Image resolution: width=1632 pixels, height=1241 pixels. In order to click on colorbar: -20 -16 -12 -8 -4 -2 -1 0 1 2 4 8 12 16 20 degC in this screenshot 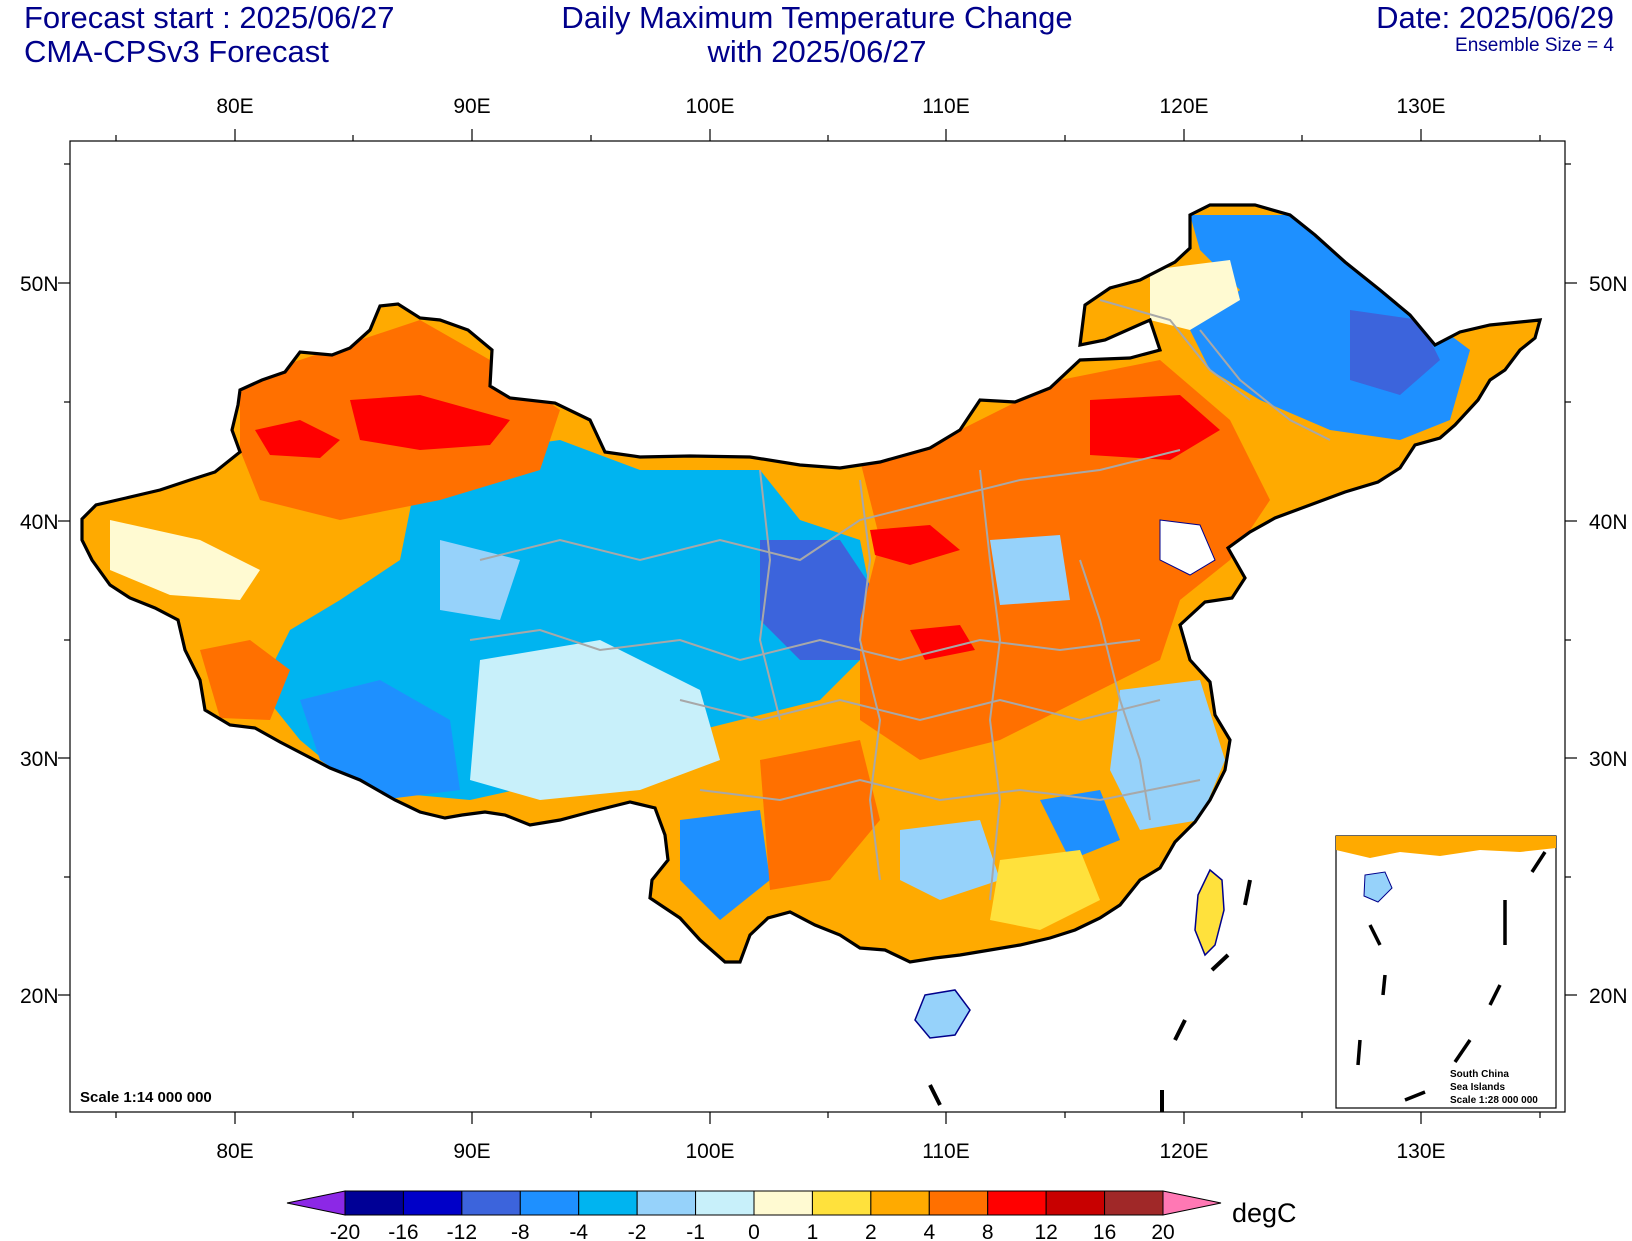, I will do `click(791, 1215)`.